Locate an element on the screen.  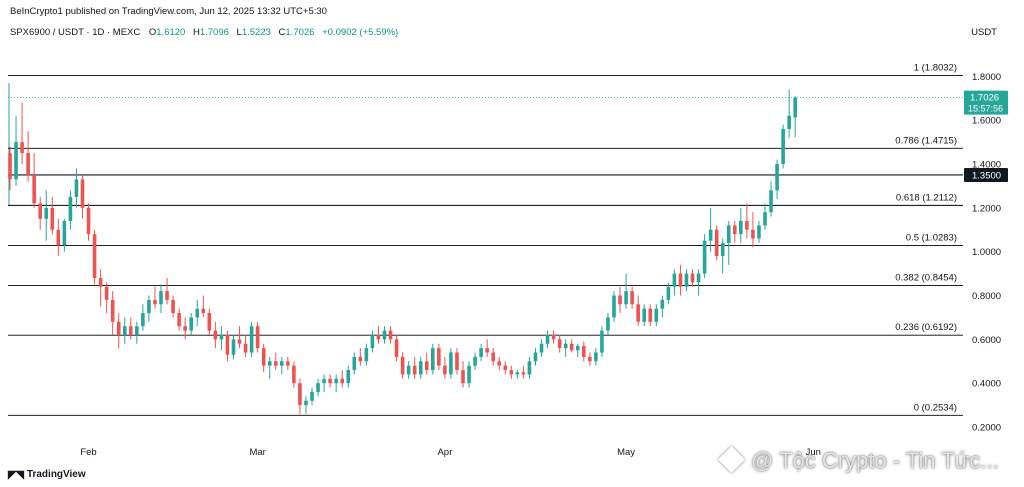
tradingview-brand: TradingView is located at coordinates (56, 474).